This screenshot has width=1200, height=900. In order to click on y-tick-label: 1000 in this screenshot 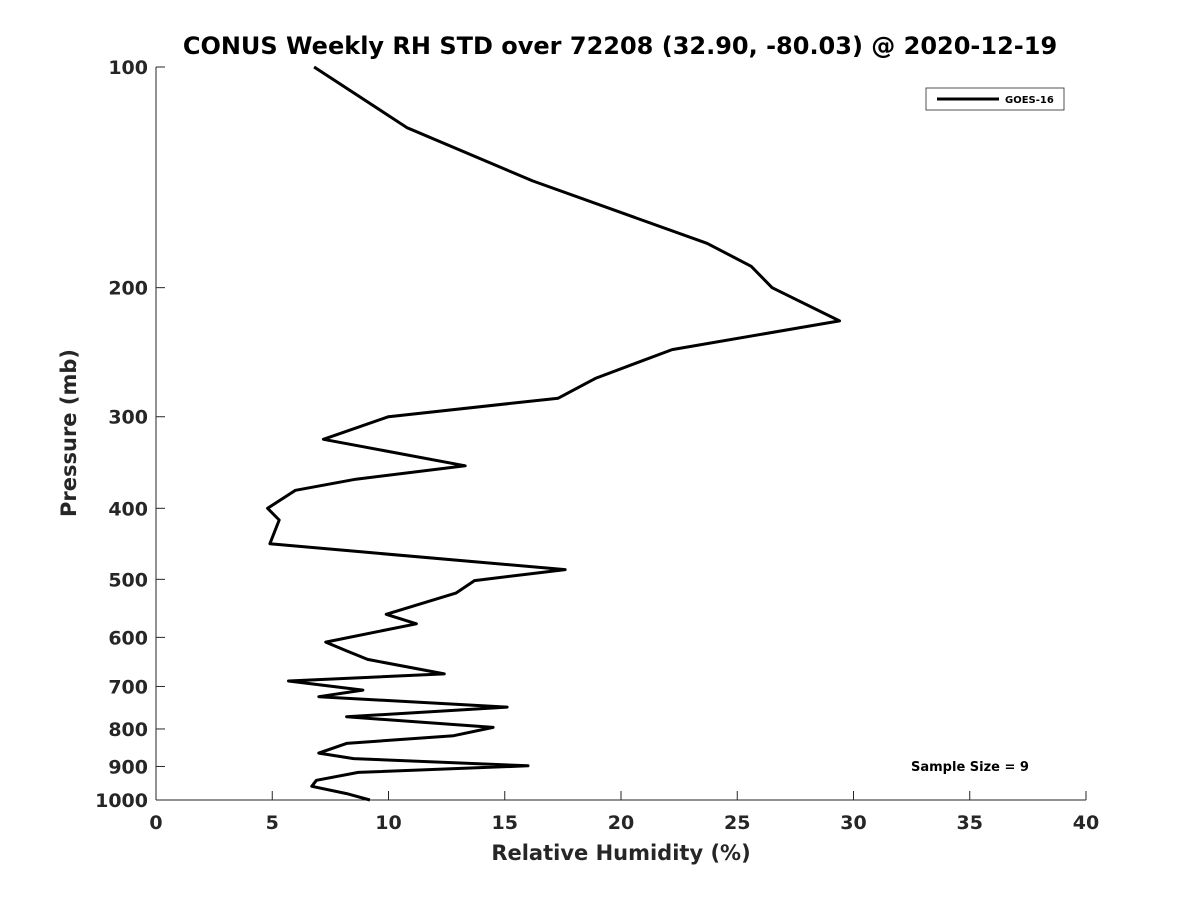, I will do `click(121, 801)`.